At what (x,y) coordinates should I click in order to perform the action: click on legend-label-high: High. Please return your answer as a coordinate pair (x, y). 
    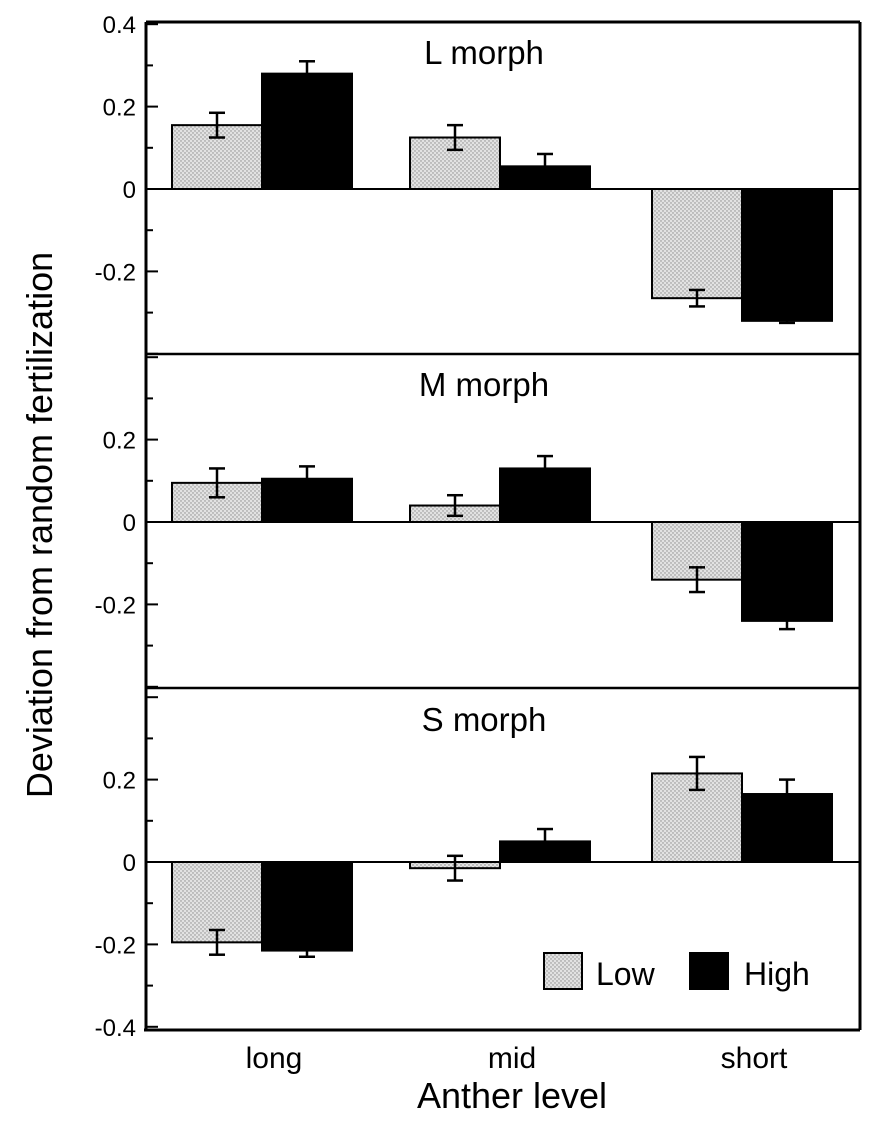
    Looking at the image, I should click on (777, 974).